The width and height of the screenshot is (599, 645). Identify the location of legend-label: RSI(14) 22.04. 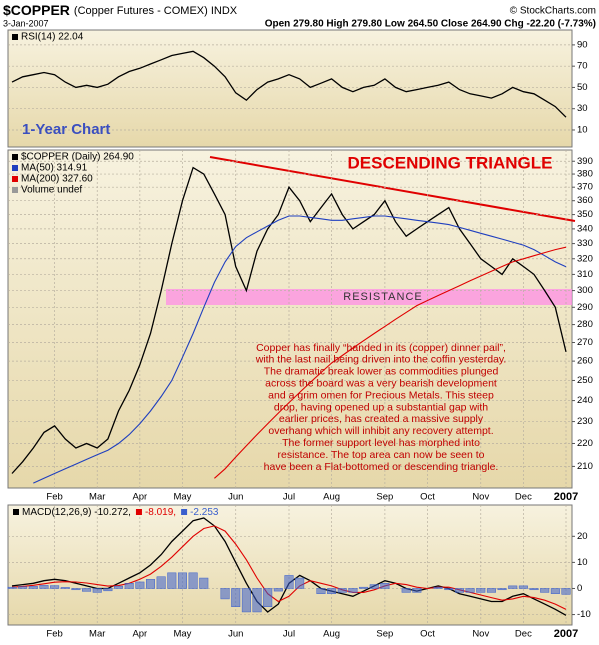
(52, 37).